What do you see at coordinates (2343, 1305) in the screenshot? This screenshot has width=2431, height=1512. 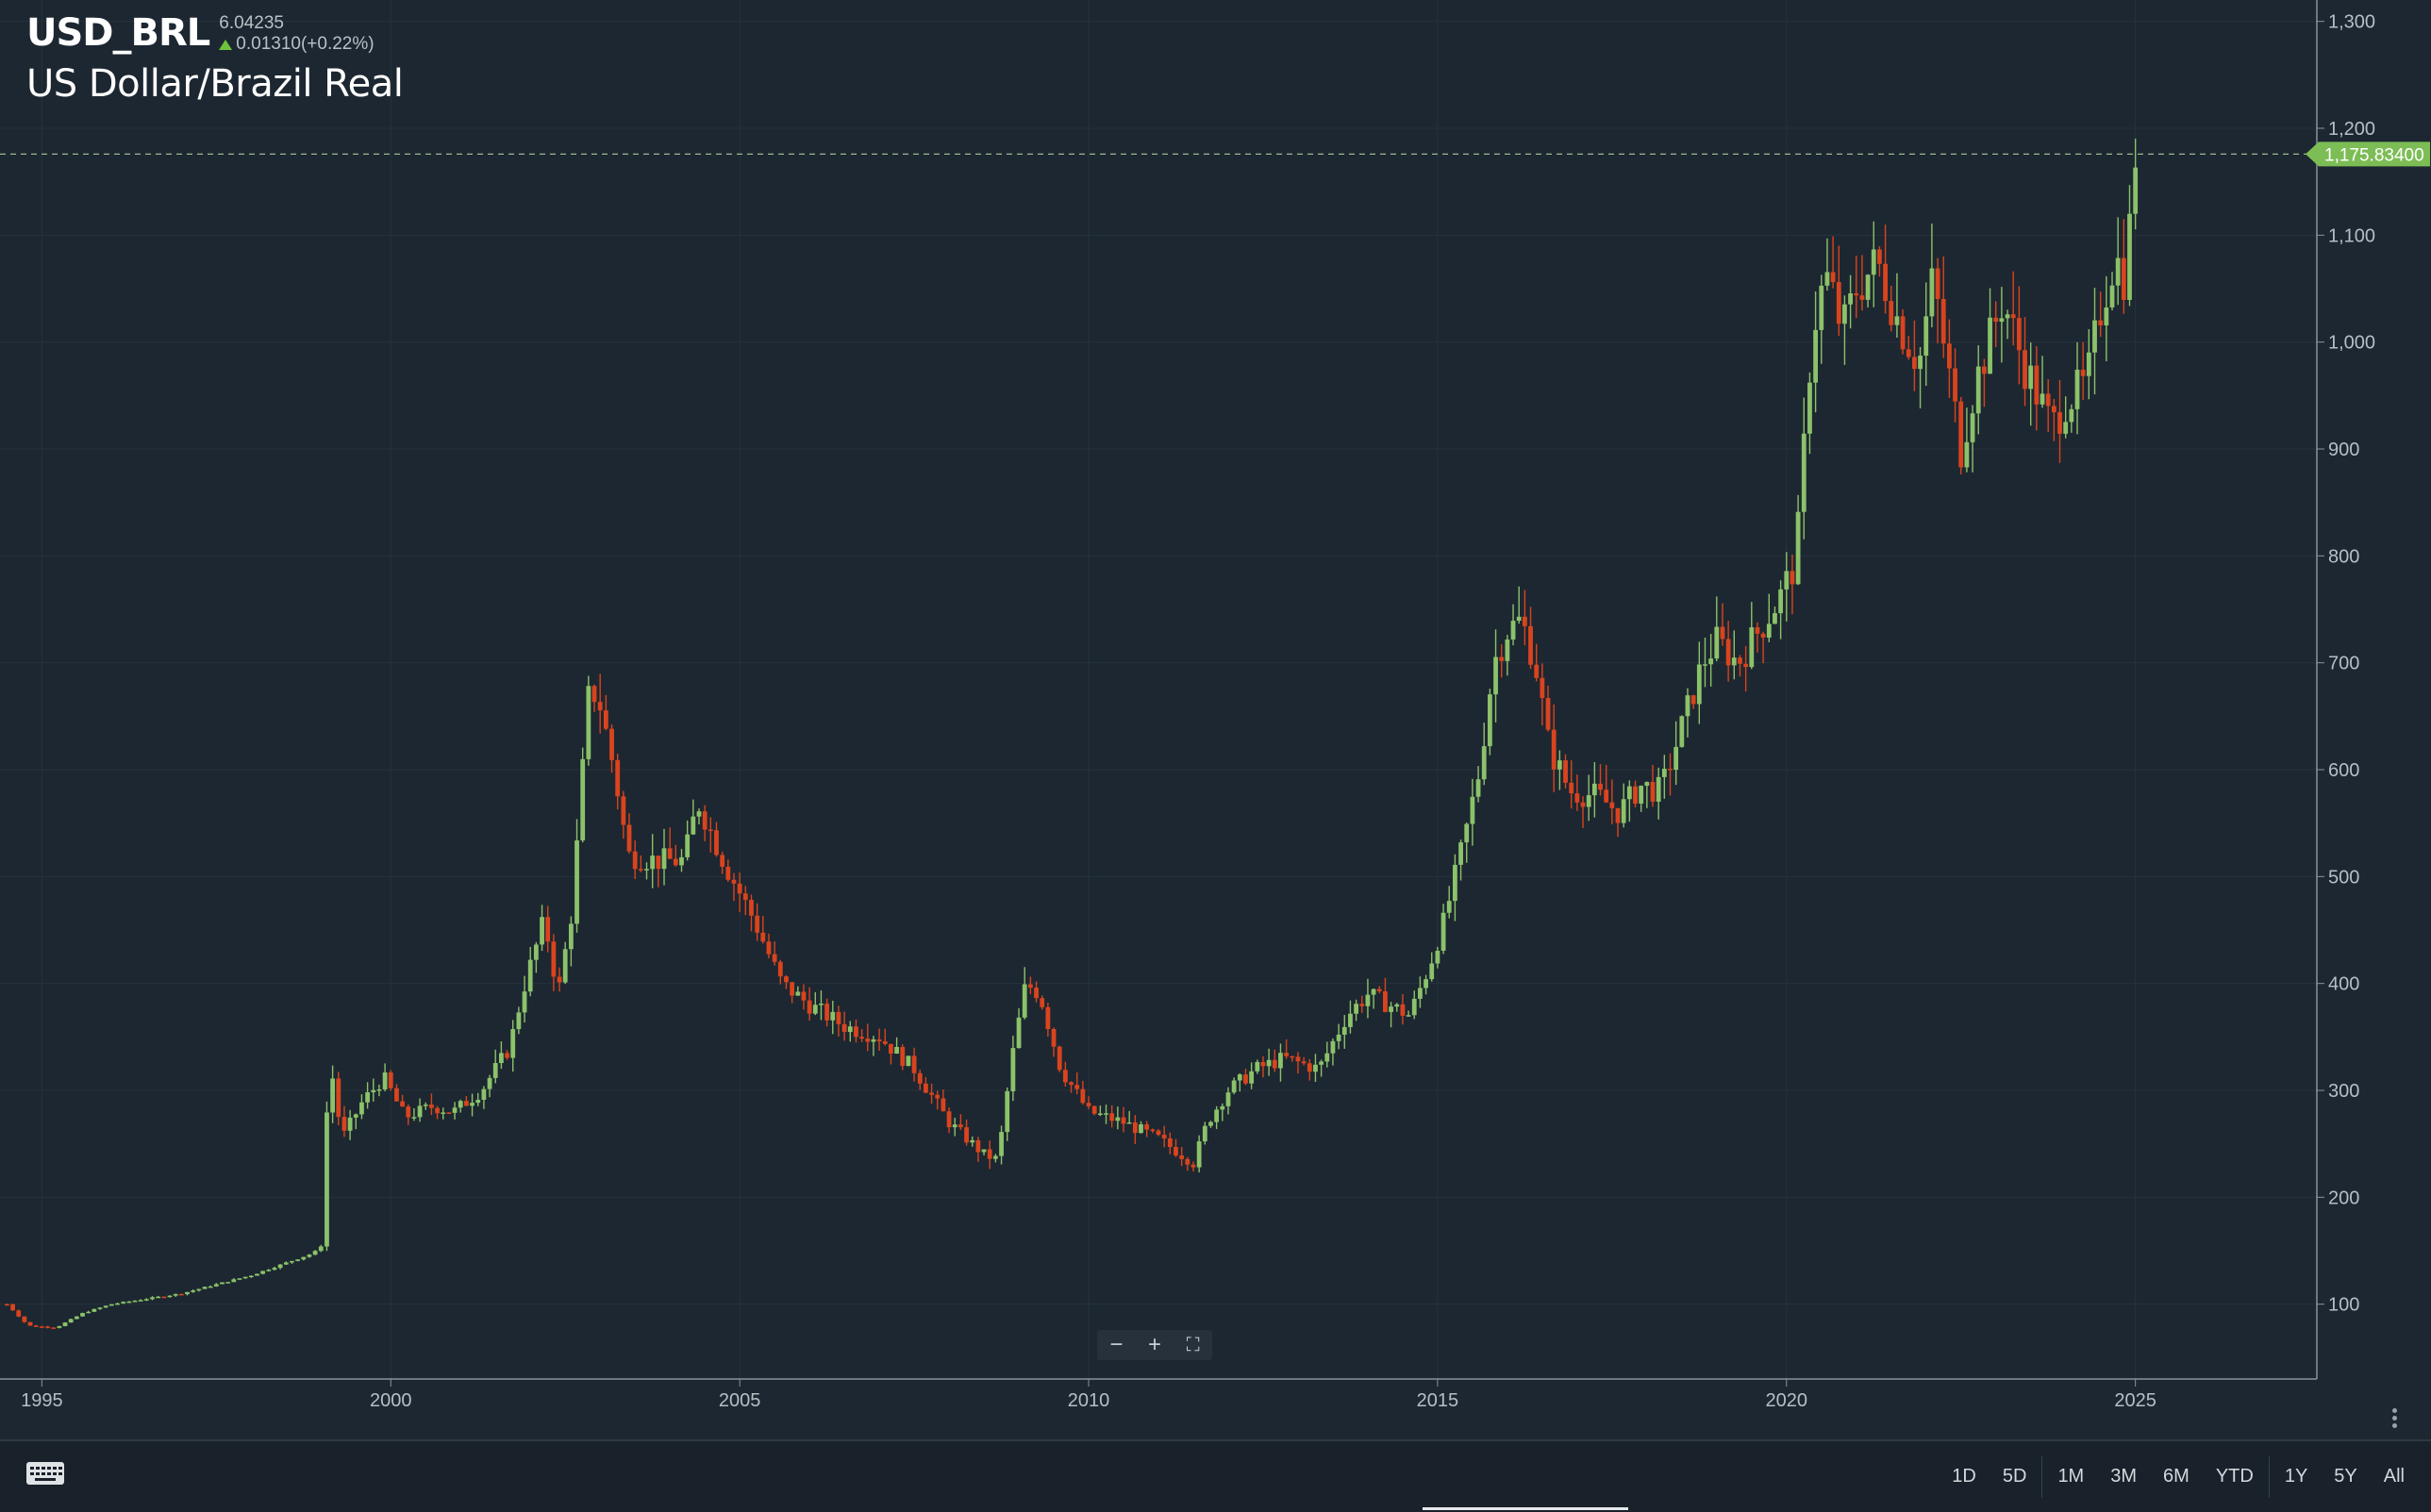 I see `y-tick-label: 100` at bounding box center [2343, 1305].